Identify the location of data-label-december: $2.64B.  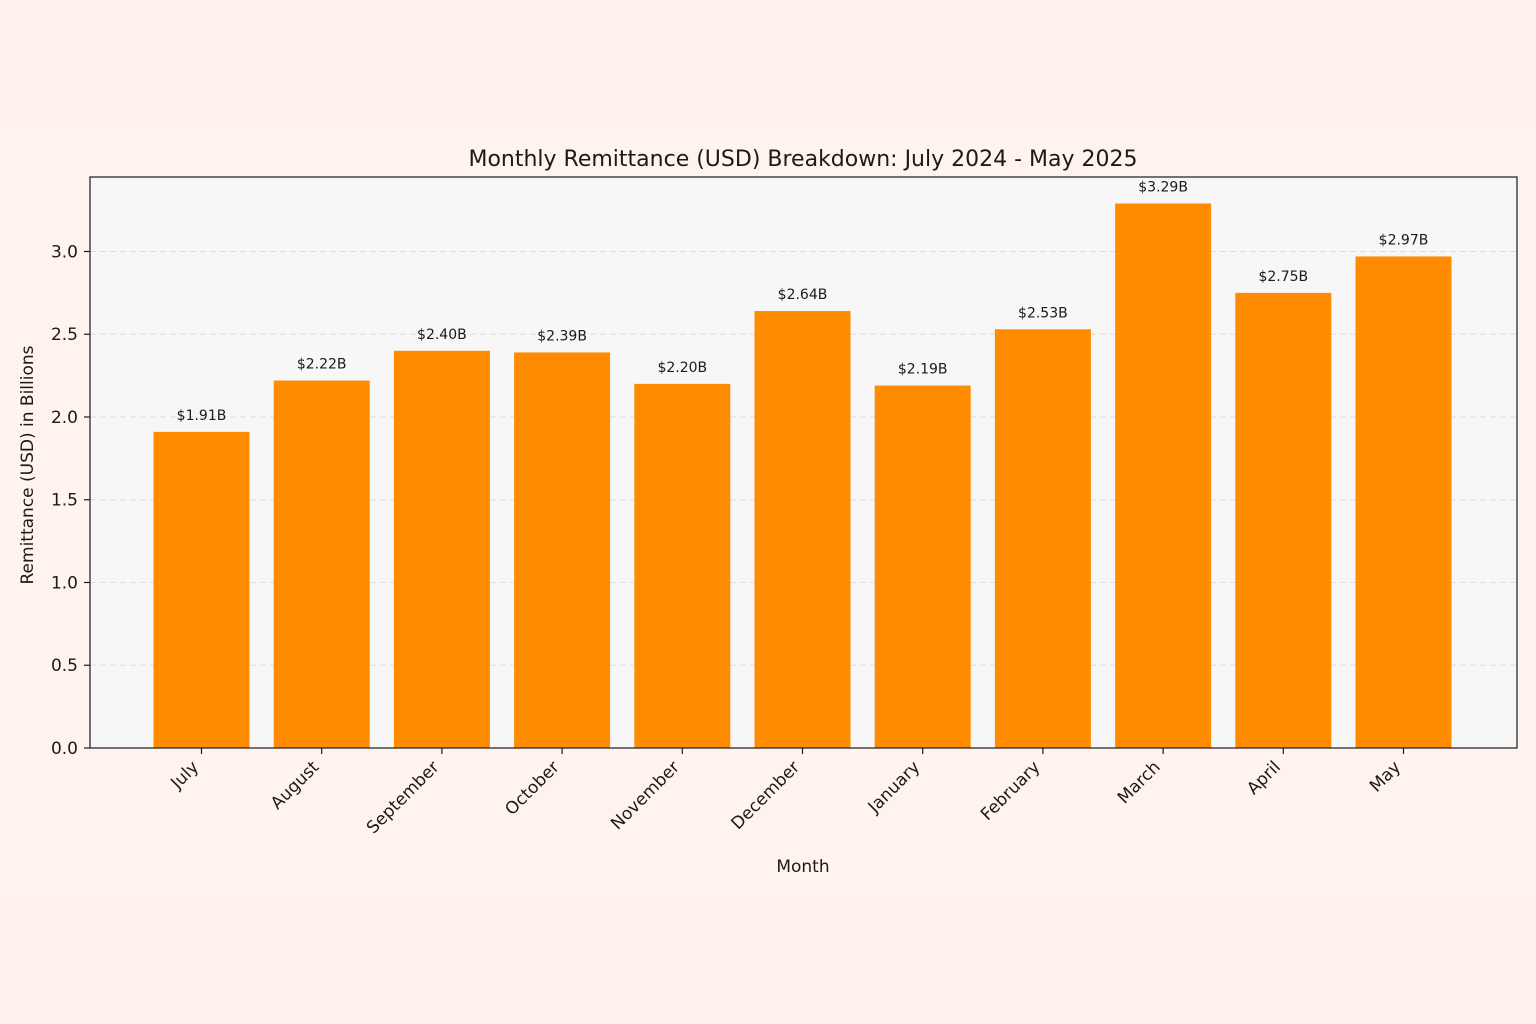
(803, 295).